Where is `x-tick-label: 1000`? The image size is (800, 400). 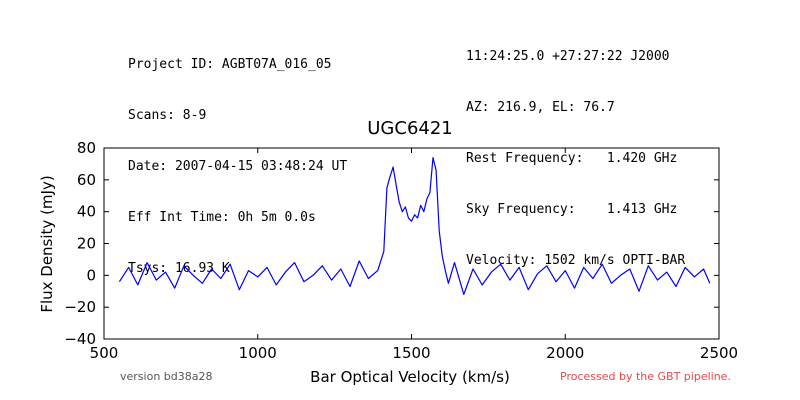 x-tick-label: 1000 is located at coordinates (258, 353).